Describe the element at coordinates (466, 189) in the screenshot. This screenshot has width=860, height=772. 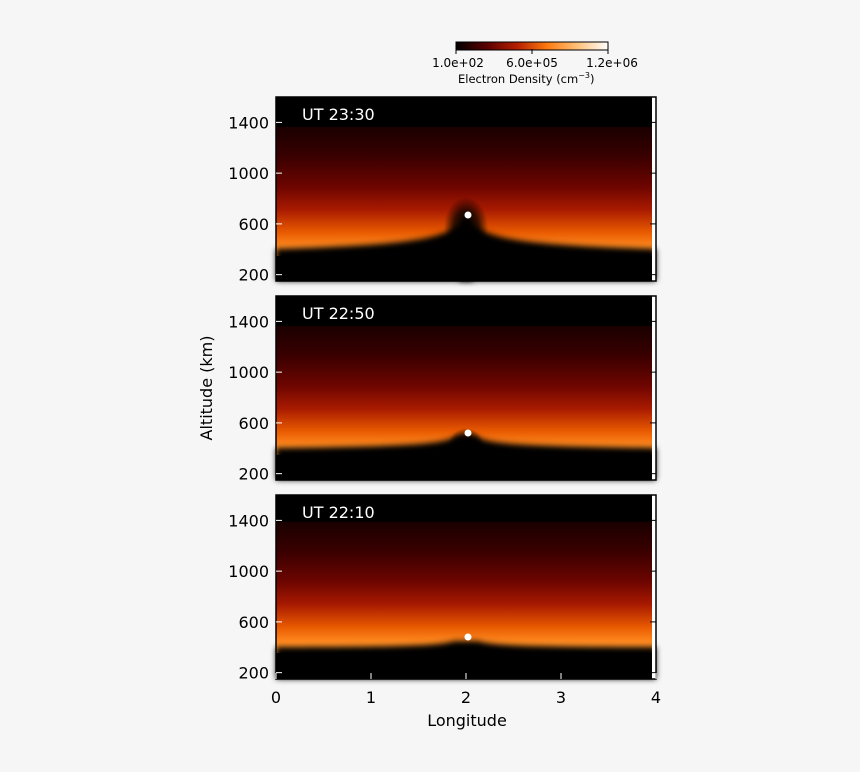
I see `heatmap-panel: UT 23:30` at that location.